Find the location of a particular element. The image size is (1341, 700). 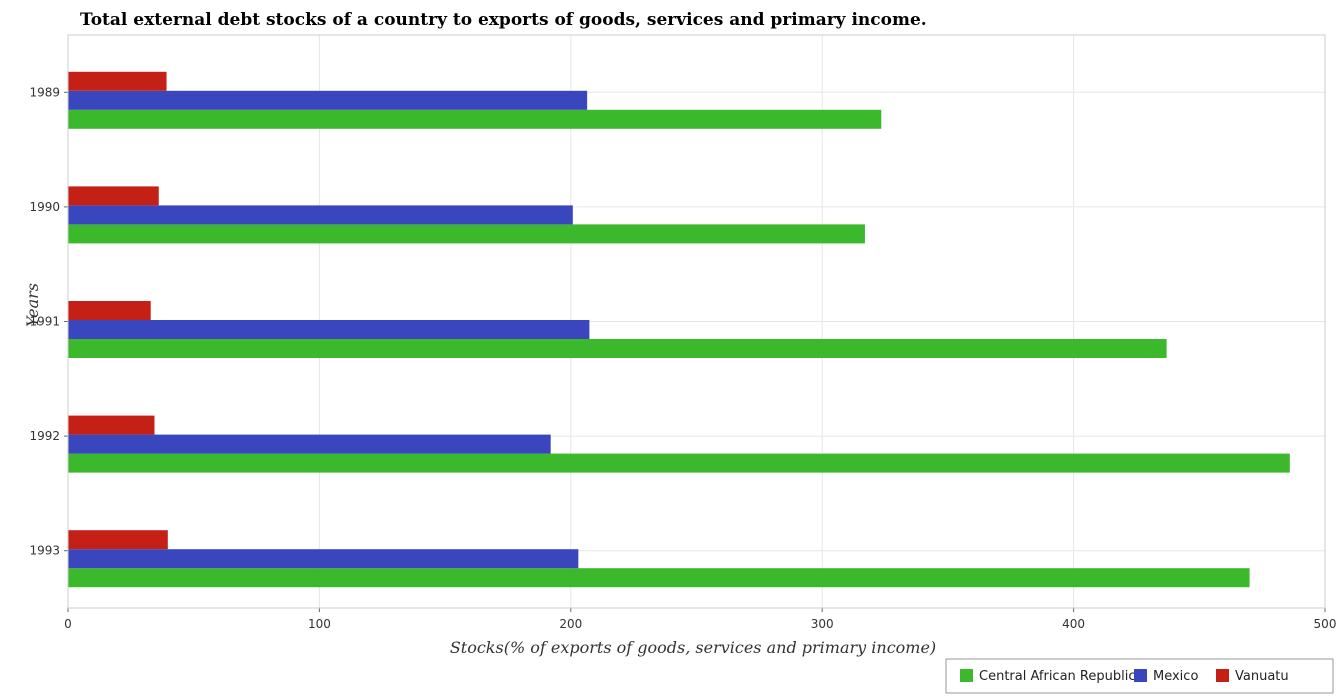

legend-label: Vanuatu is located at coordinates (1262, 676).